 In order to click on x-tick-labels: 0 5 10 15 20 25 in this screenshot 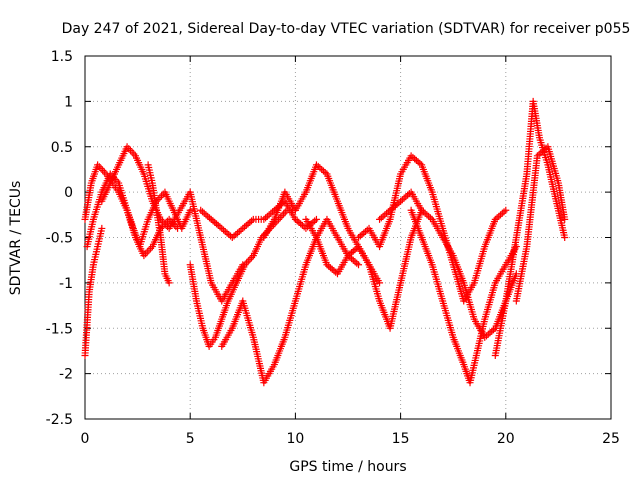, I will do `click(350, 439)`.